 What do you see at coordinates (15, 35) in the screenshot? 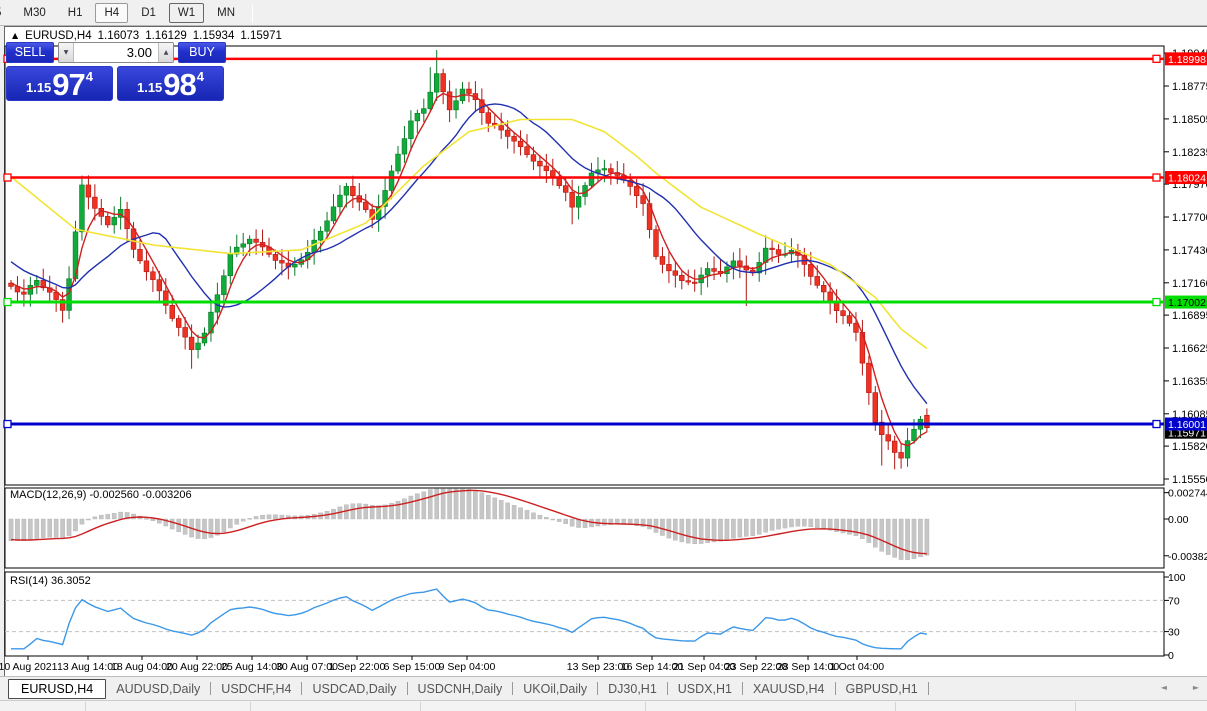
I see `chart-collapse-icon: ▲` at bounding box center [15, 35].